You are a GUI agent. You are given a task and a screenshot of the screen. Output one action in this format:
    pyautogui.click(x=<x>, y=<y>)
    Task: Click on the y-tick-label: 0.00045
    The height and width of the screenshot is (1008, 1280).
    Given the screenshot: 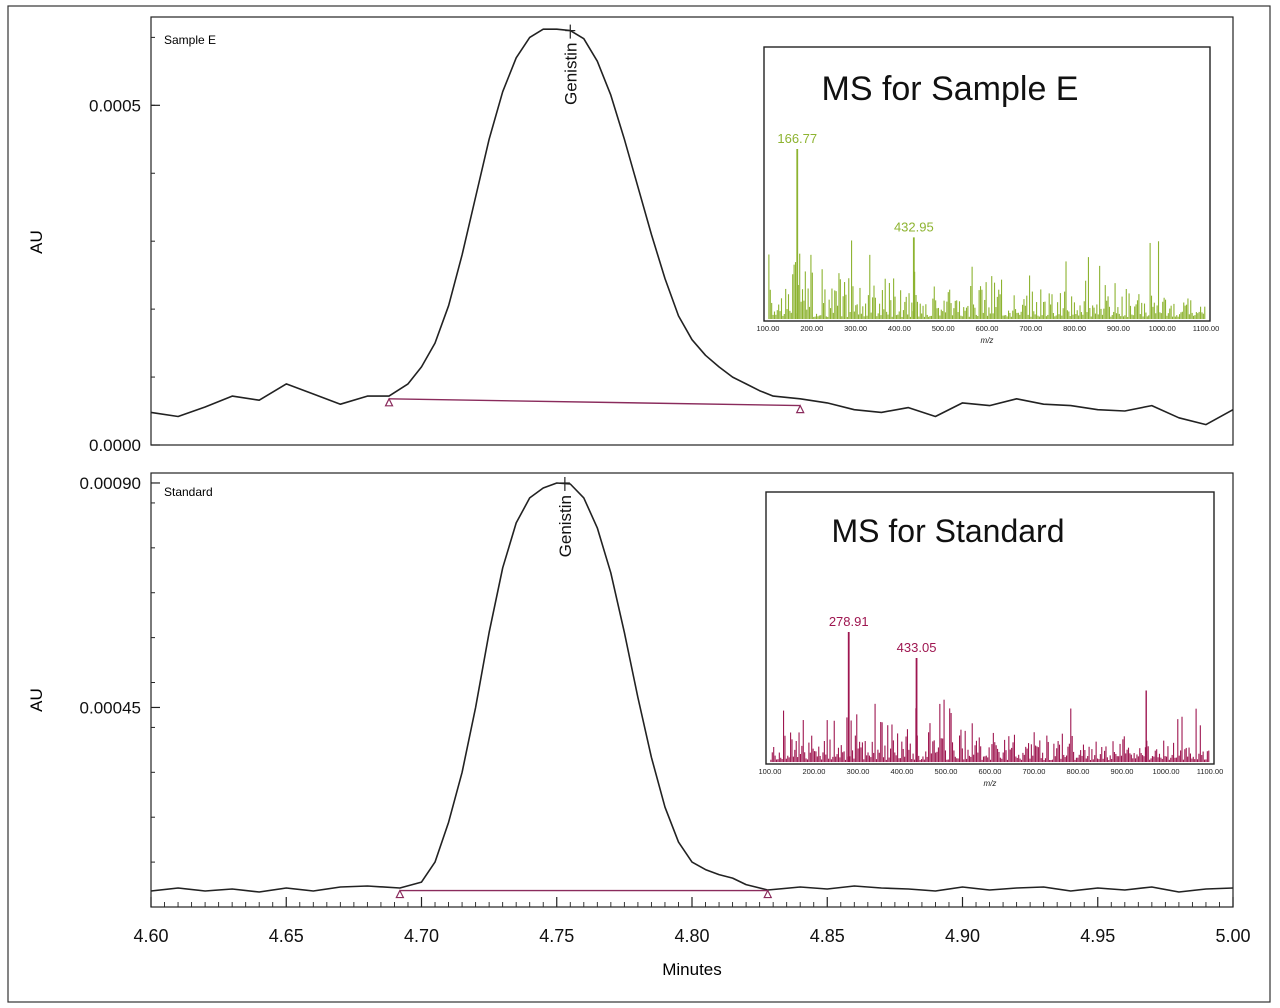 What is the action you would take?
    pyautogui.click(x=110, y=707)
    